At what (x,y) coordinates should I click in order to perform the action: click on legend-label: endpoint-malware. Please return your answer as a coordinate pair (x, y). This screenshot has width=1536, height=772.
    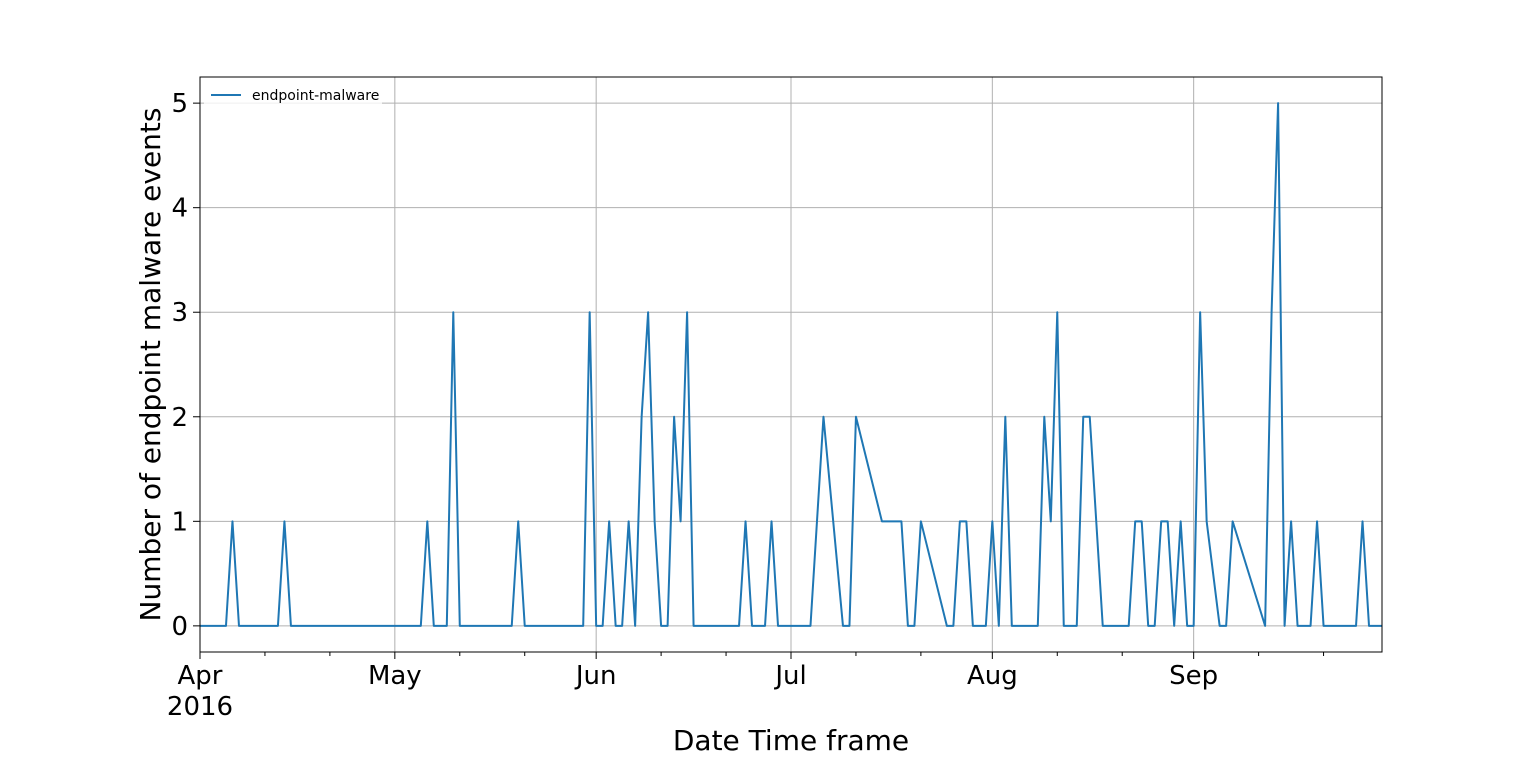
    Looking at the image, I should click on (315, 96).